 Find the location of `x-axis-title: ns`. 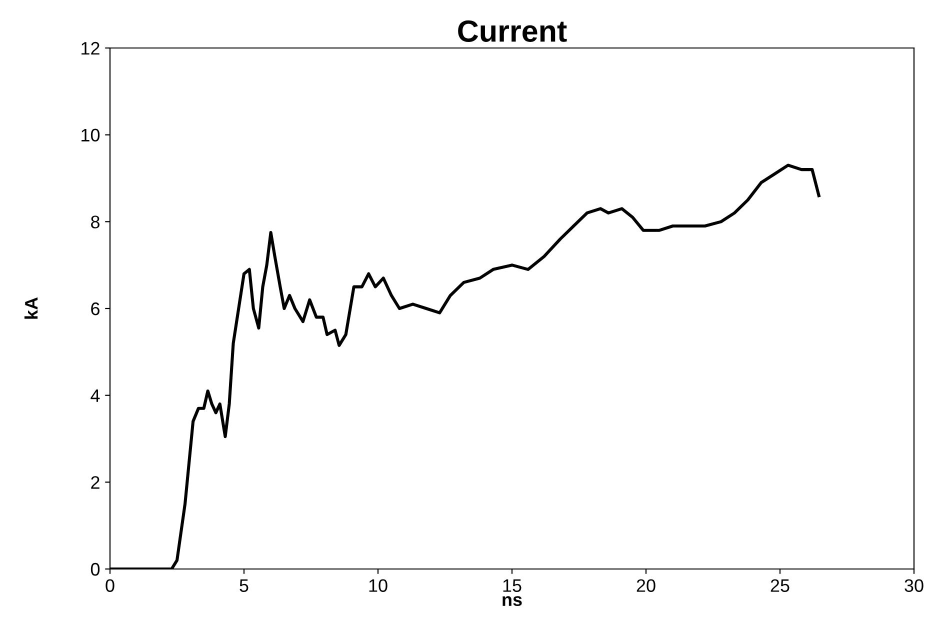

x-axis-title: ns is located at coordinates (512, 601).